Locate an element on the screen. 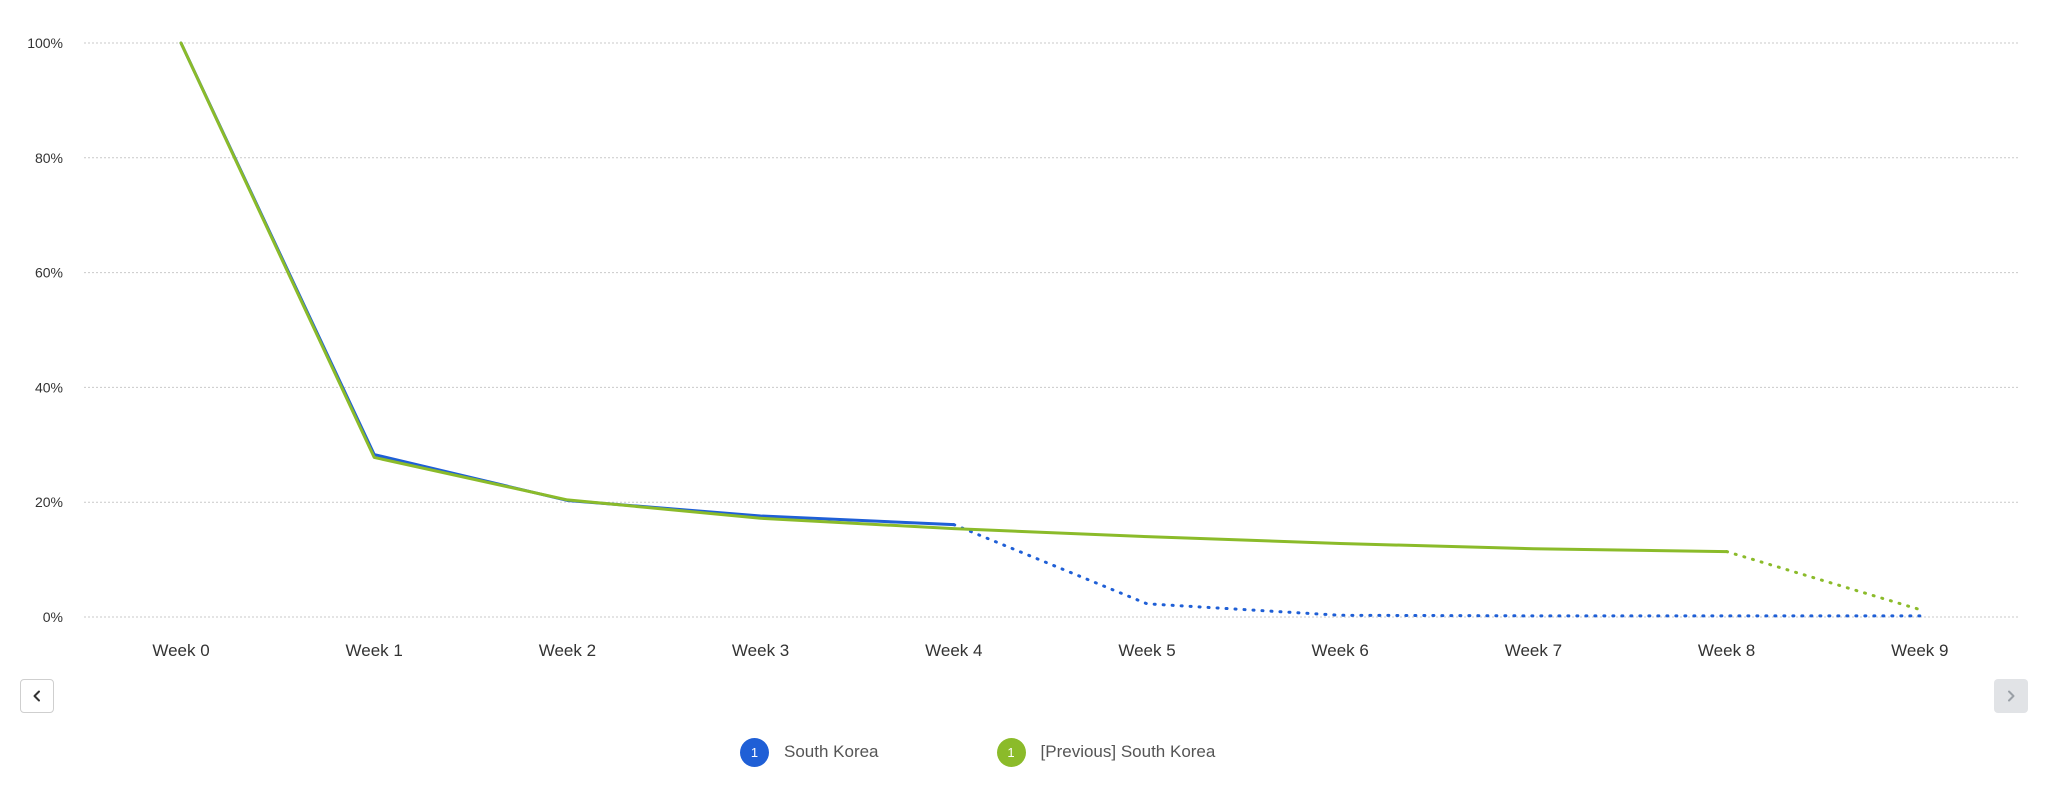 The image size is (2048, 788). x-tick-label: Week 3 is located at coordinates (760, 650).